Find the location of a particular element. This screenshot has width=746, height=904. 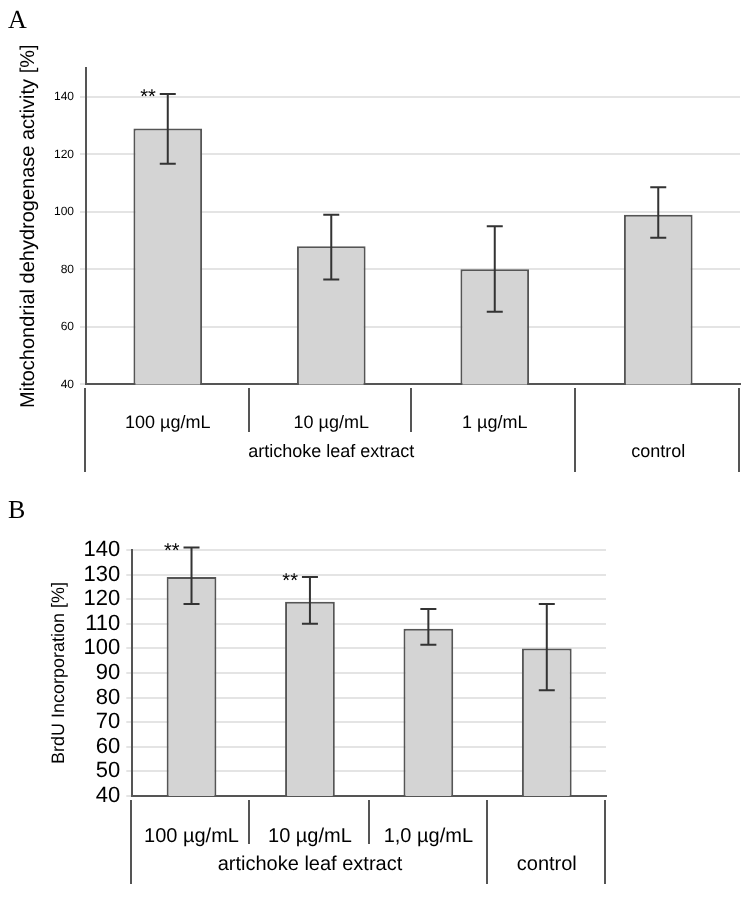

x-tick-label: 1,0 µg/mL is located at coordinates (428, 836).